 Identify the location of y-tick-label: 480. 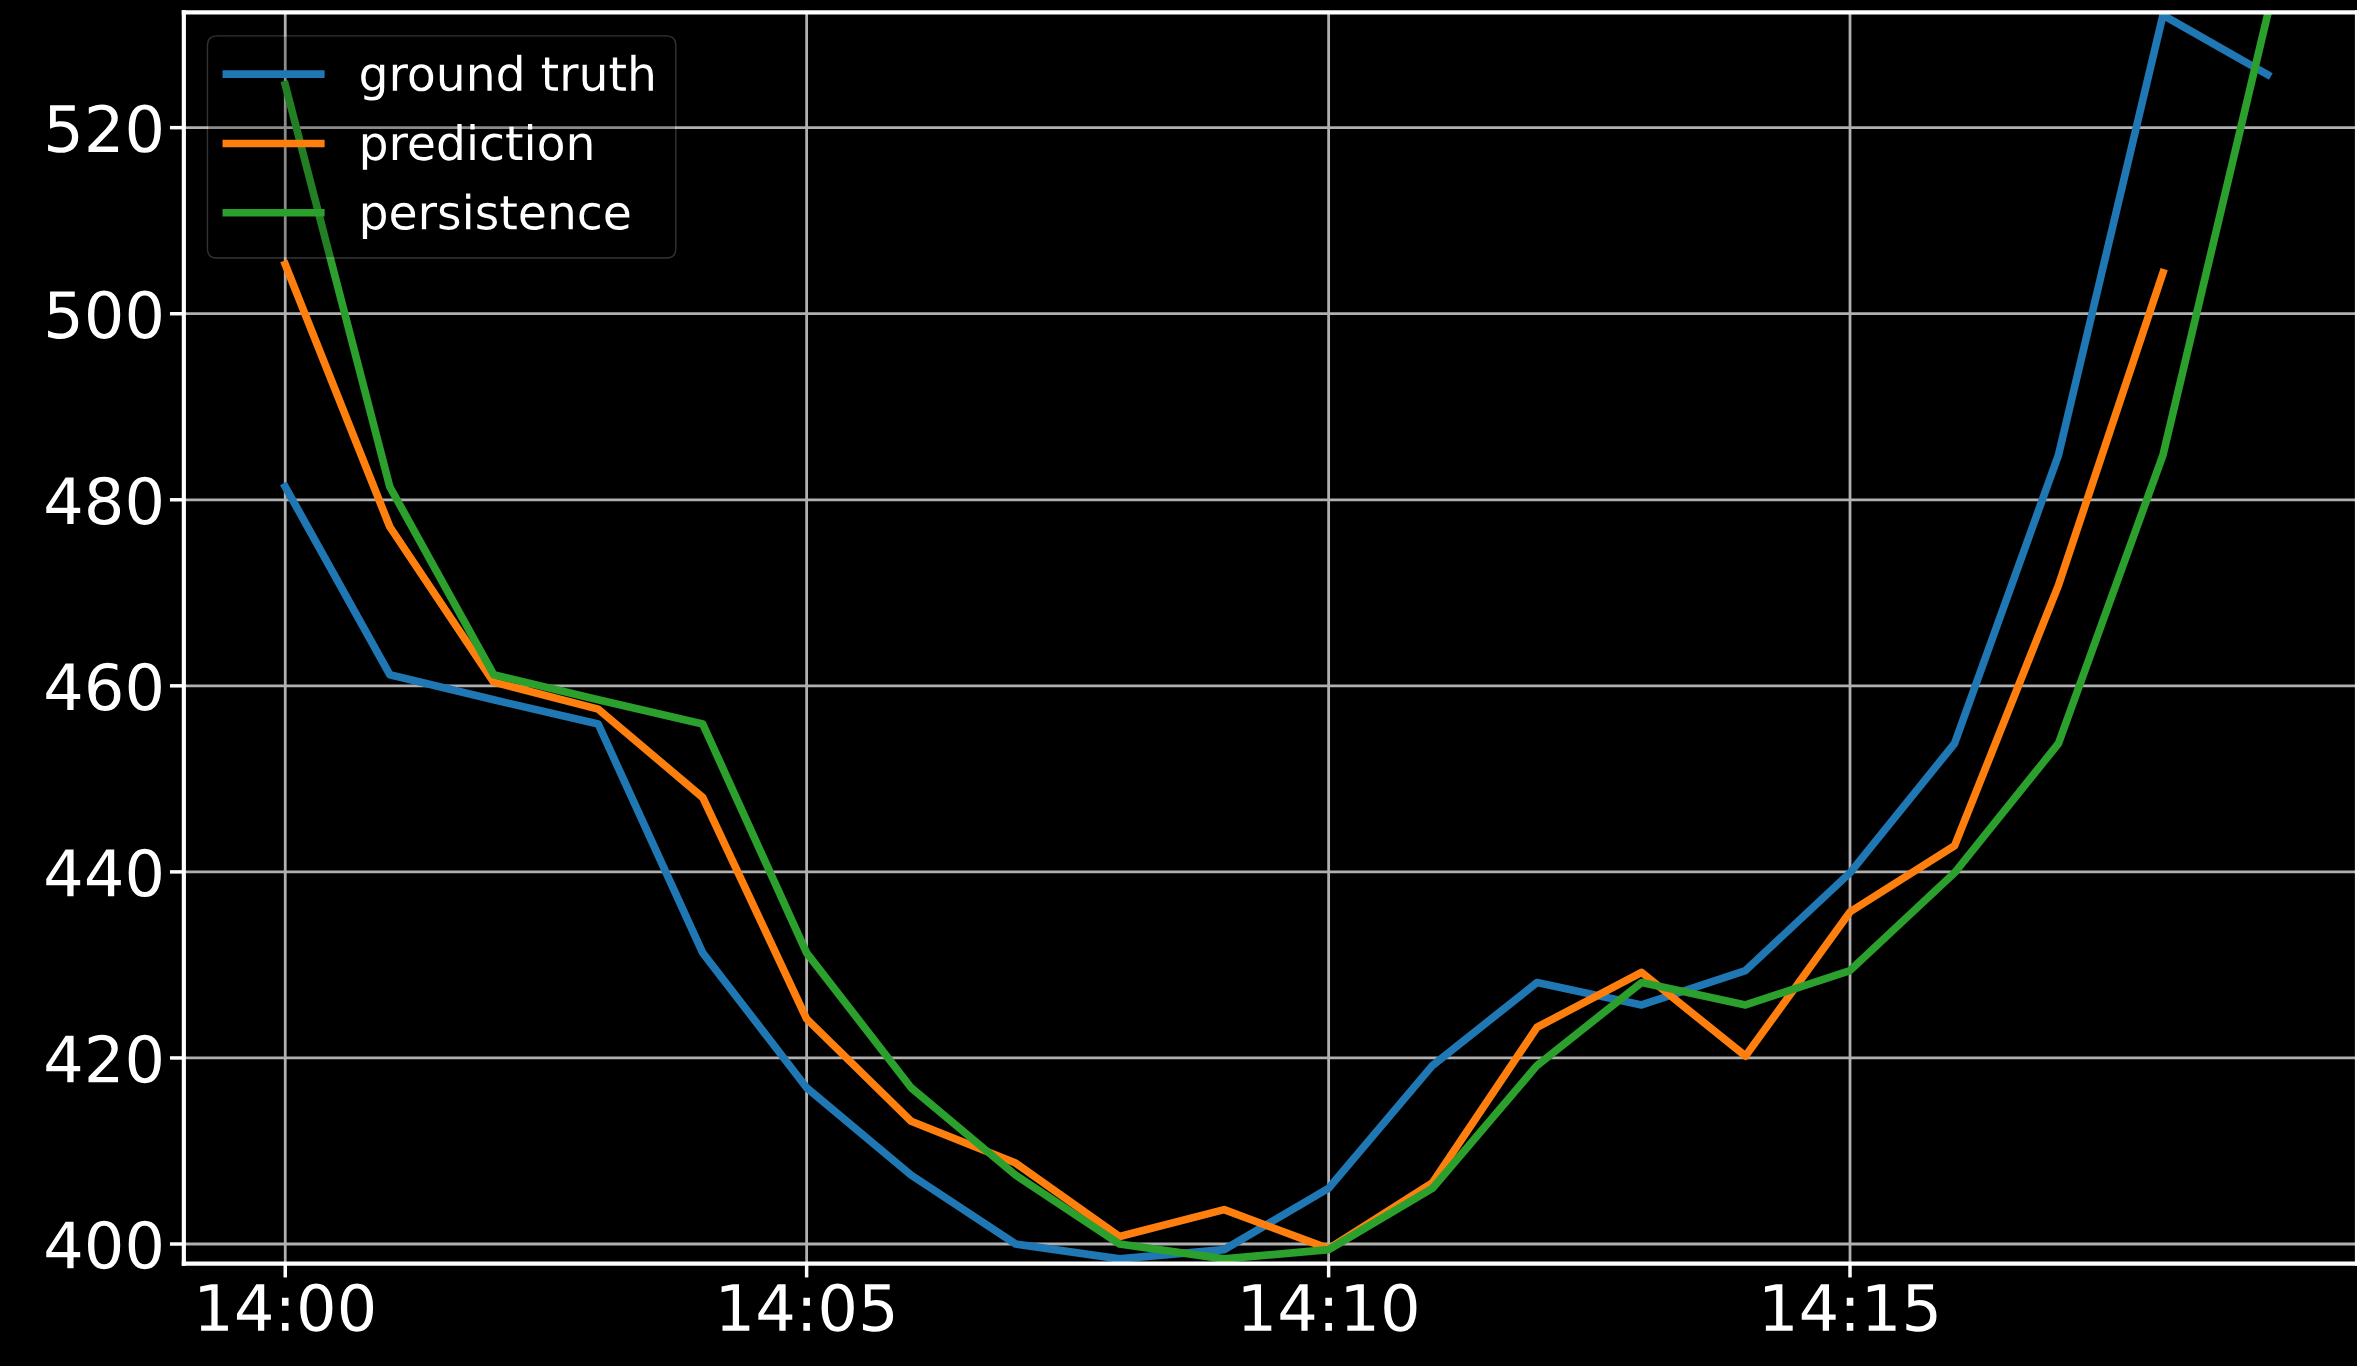
(103, 500).